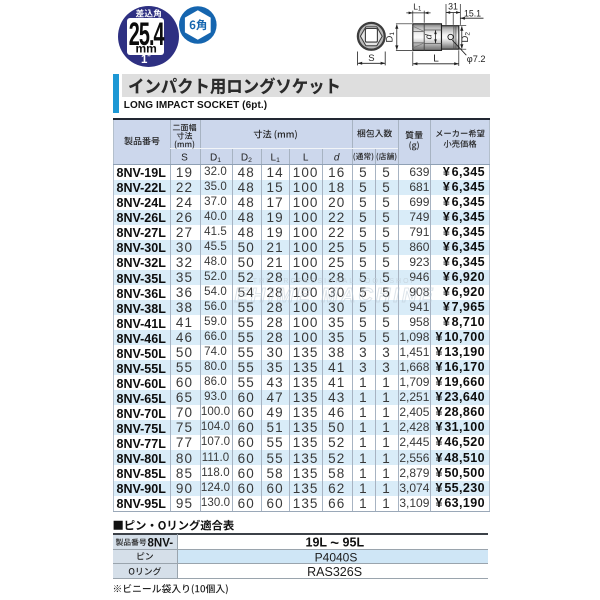  What do you see at coordinates (476, 59) in the screenshot?
I see `svg-text: φ7.2` at bounding box center [476, 59].